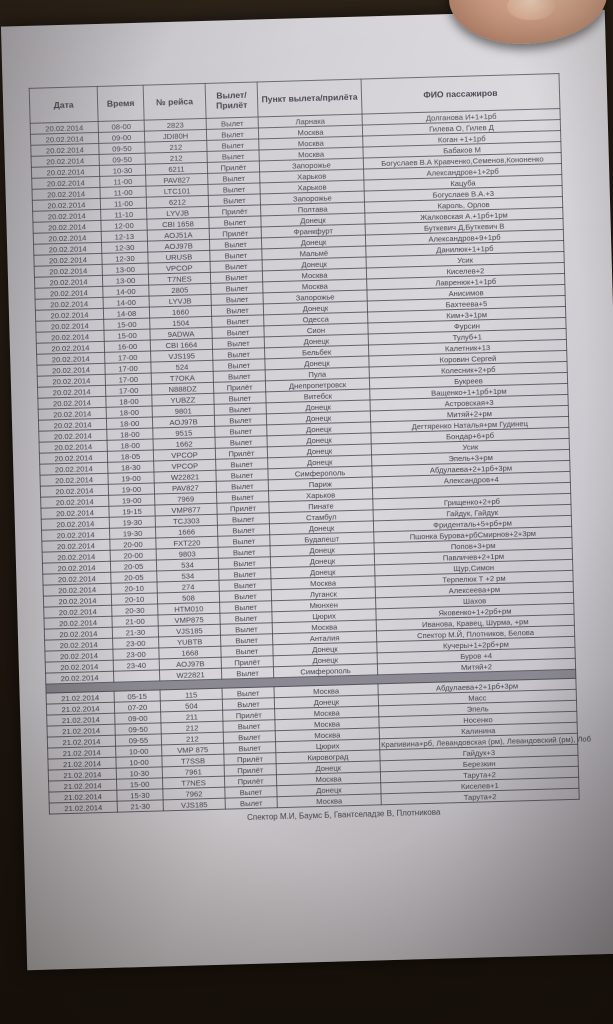 Image resolution: width=613 pixels, height=1024 pixels. I want to click on header-direction: Вылет/ Прилёт, so click(232, 100).